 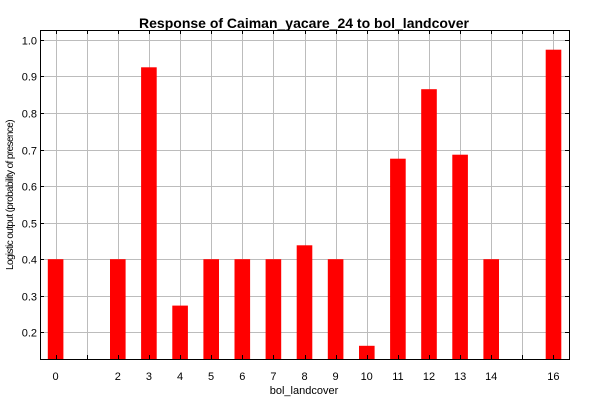 What do you see at coordinates (242, 377) in the screenshot?
I see `x-tick-label: 6` at bounding box center [242, 377].